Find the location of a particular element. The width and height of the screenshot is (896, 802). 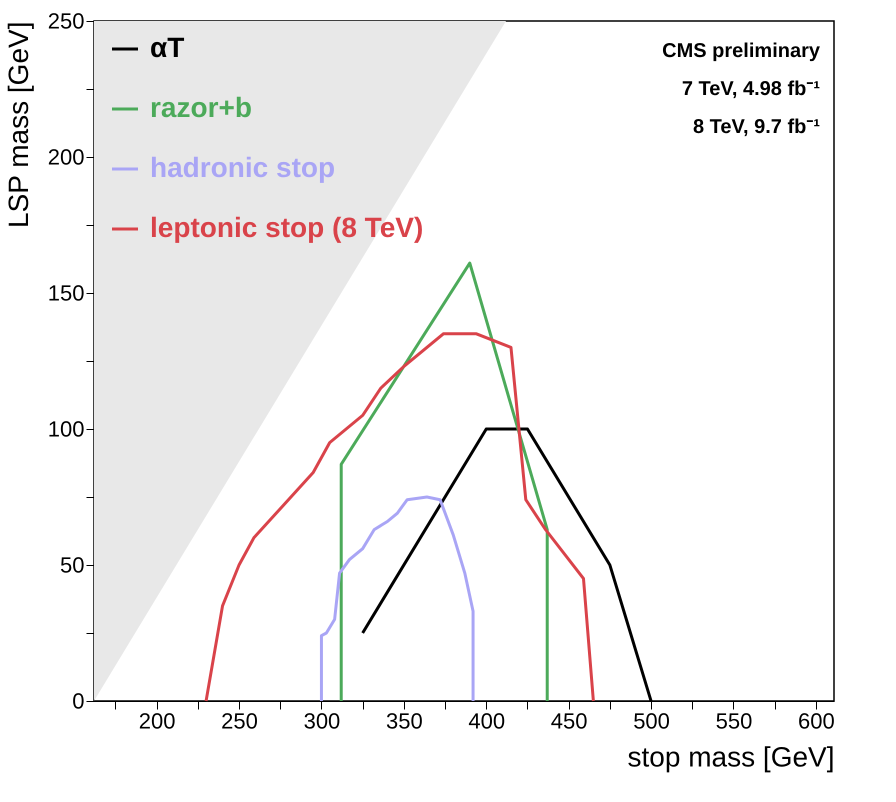

x-tick-label: 200 is located at coordinates (157, 721).